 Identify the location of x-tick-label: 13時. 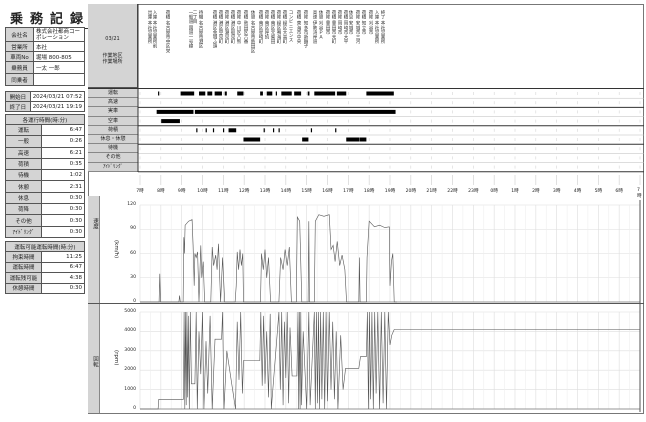
(265, 191).